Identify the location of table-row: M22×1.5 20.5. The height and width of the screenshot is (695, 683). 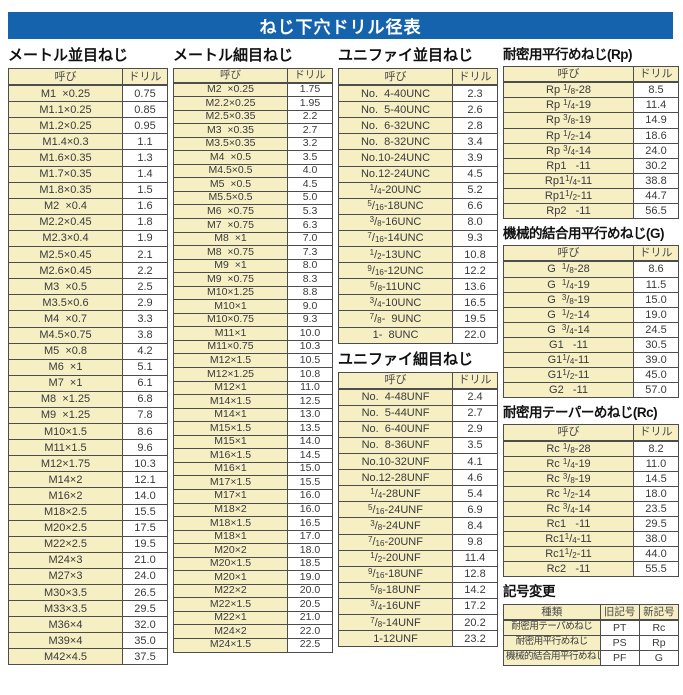
(253, 604).